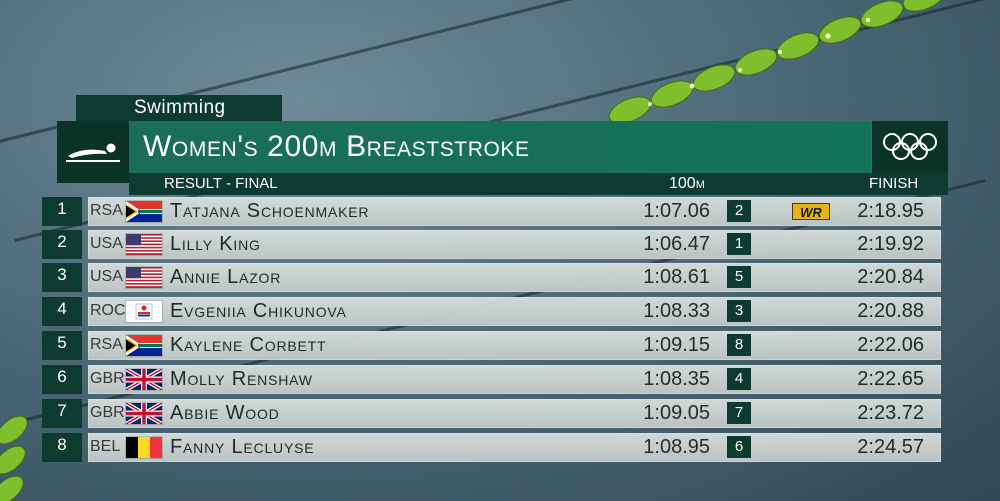  Describe the element at coordinates (739, 211) in the screenshot. I see `split-rank-badge: 2` at that location.